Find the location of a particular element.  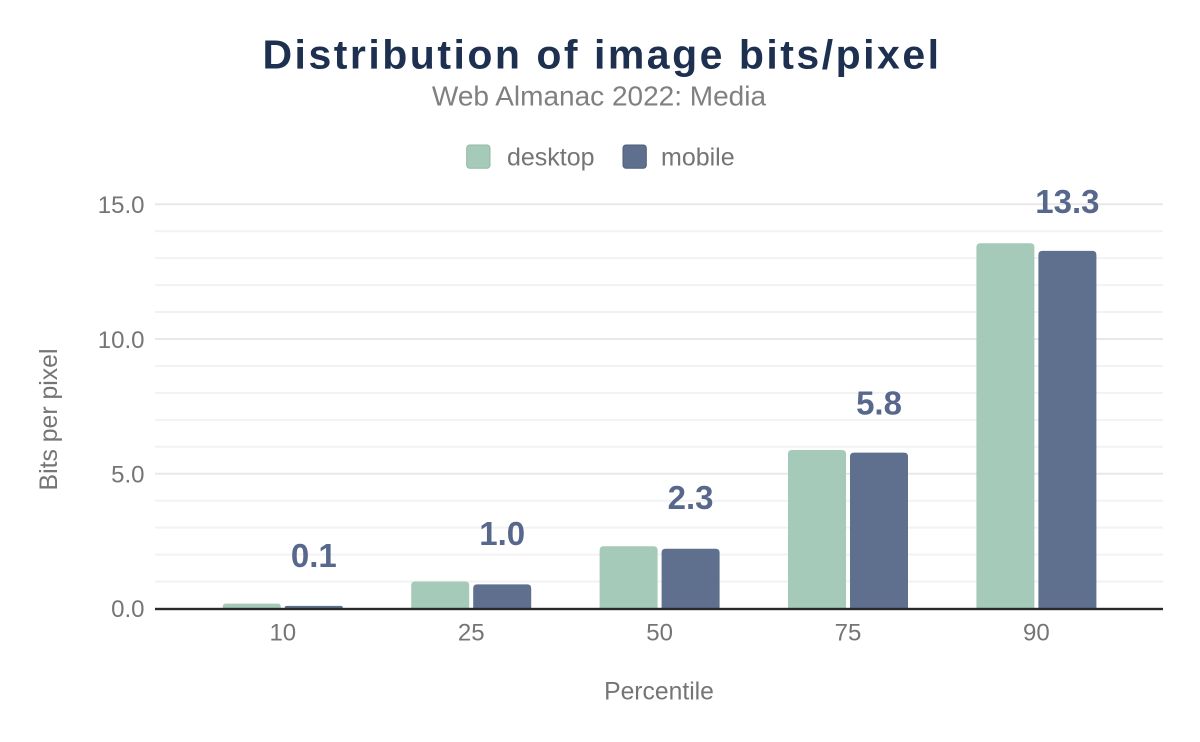

svg-text: 10 is located at coordinates (282, 632).